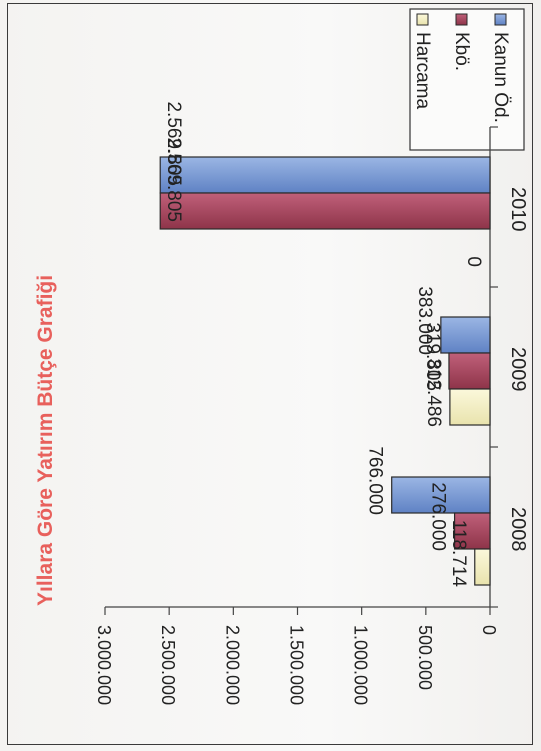 This screenshot has height=751, width=541. Describe the element at coordinates (518, 529) in the screenshot. I see `category-label: 2008` at that location.